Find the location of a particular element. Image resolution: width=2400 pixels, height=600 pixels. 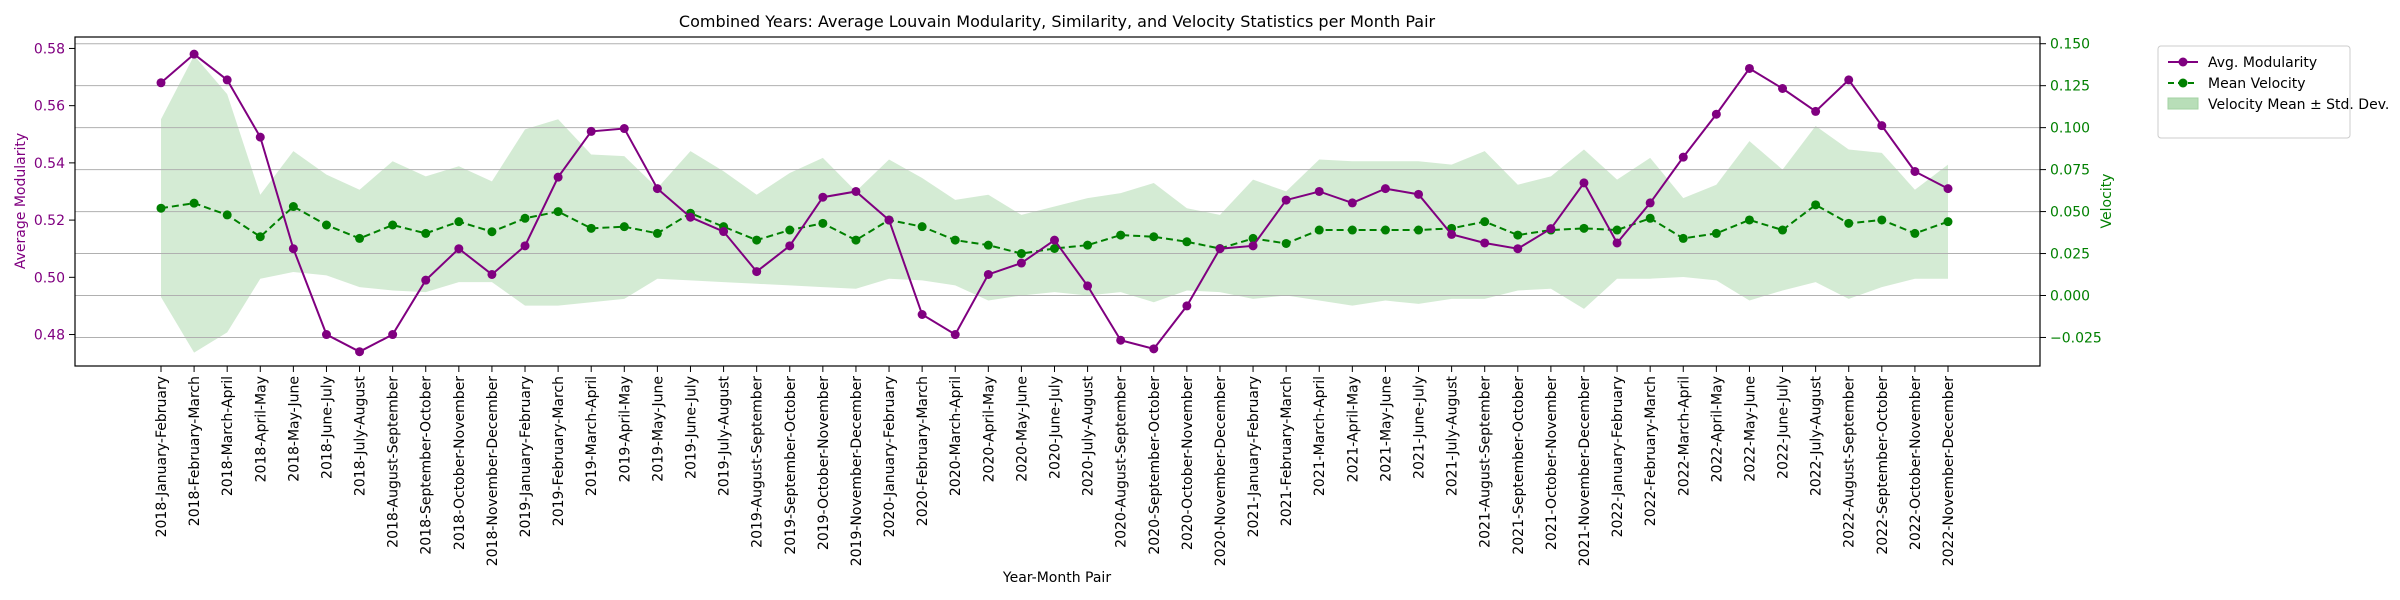

velocity-series is located at coordinates (1054, 228).